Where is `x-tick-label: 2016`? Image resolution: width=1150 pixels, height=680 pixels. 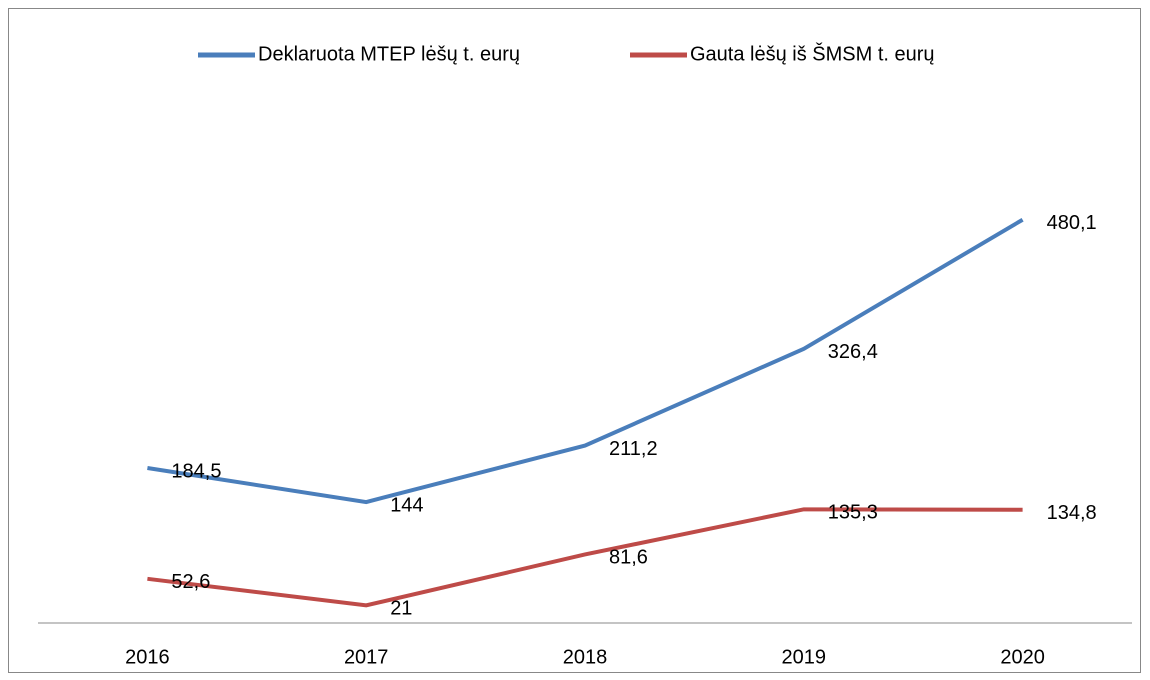 x-tick-label: 2016 is located at coordinates (147, 657).